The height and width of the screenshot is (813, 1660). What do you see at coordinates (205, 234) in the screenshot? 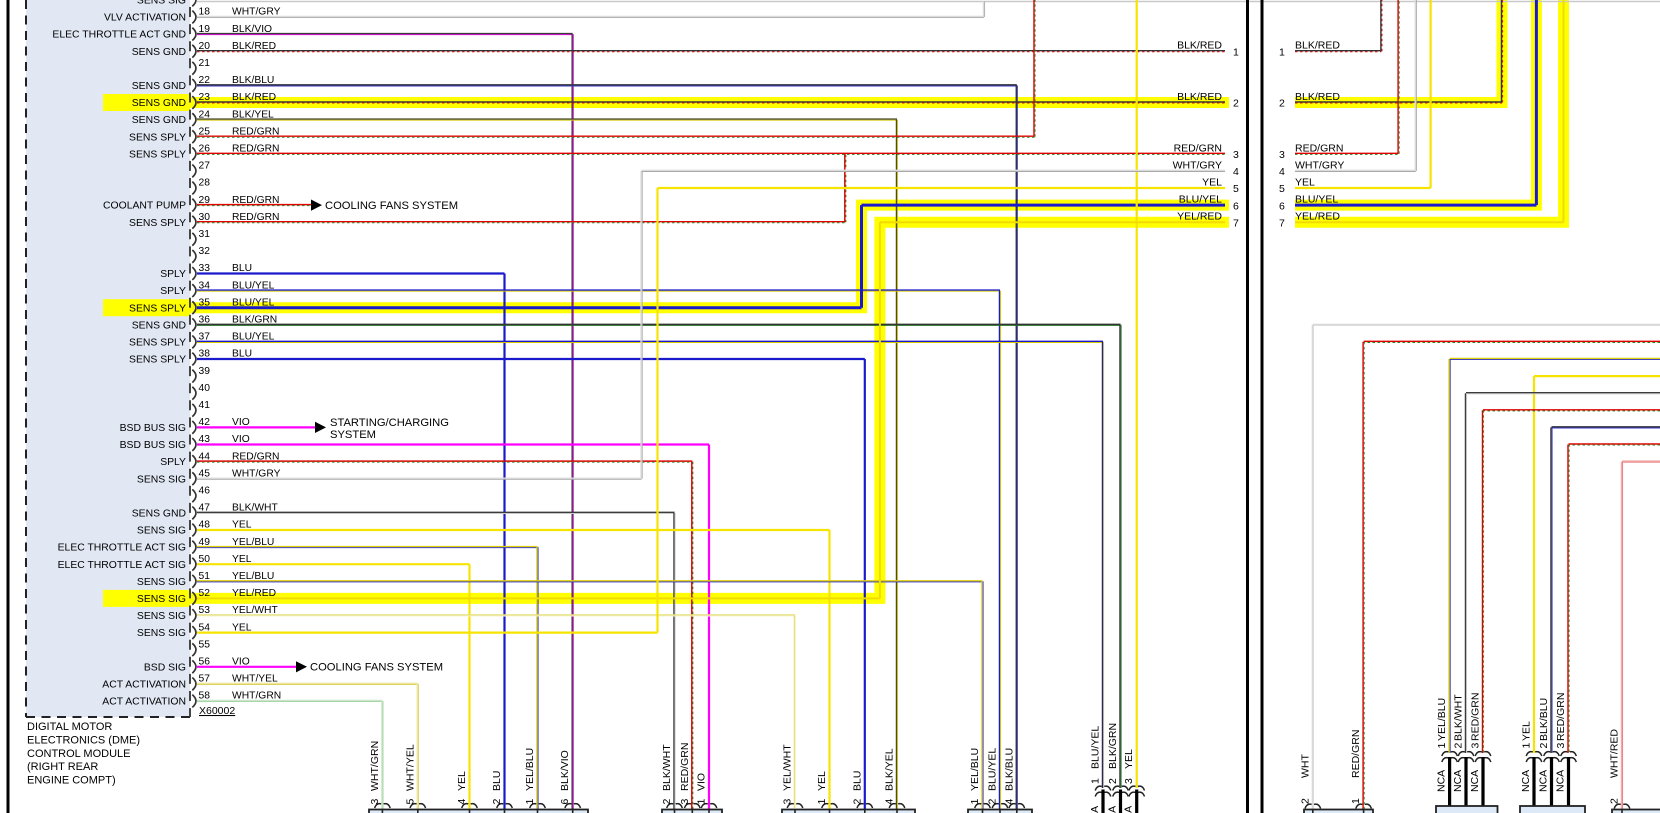
I see `svg-text: 31` at bounding box center [205, 234].